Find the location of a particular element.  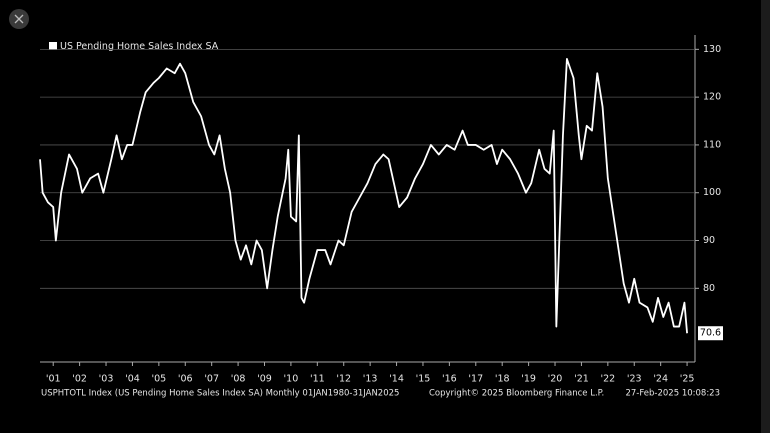

last-value-box is located at coordinates (710, 333).